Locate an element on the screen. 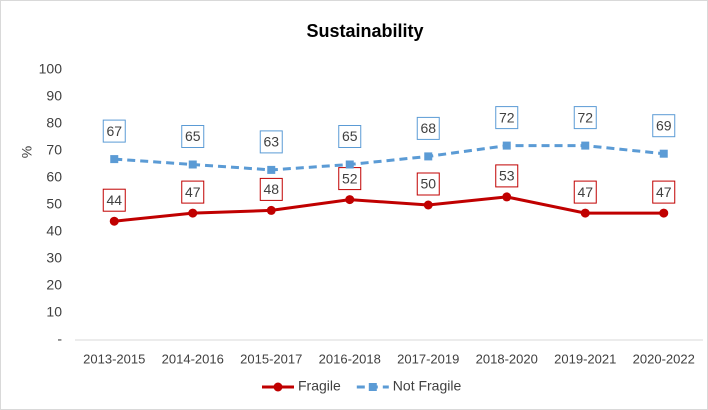  y-tick-label: - is located at coordinates (59, 339).